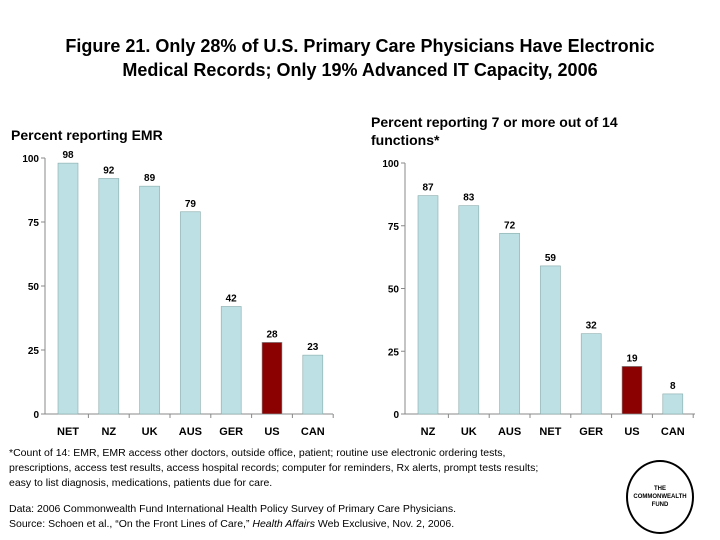  Describe the element at coordinates (87, 135) in the screenshot. I see `left-chart-title: Percent reporting EMR` at that location.